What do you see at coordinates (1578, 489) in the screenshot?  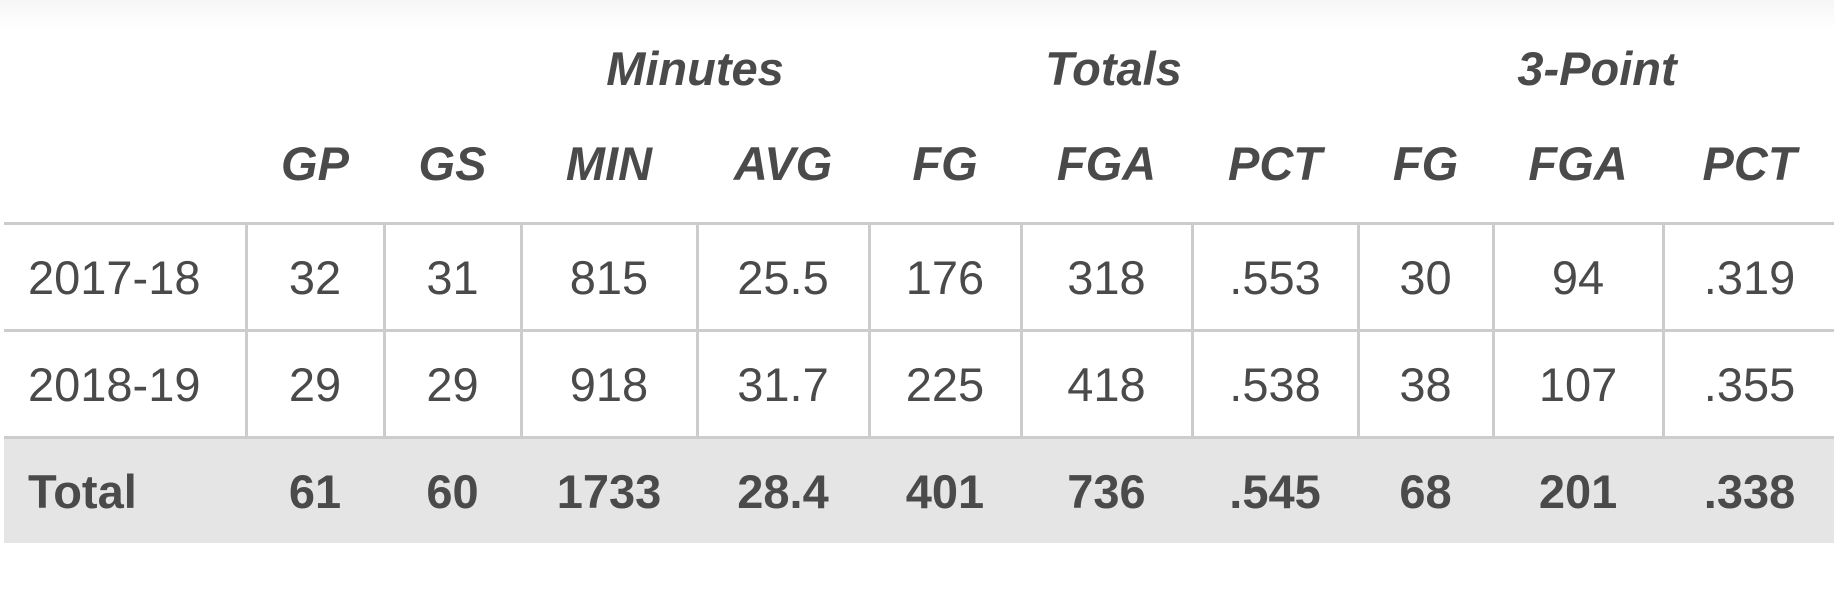 I see `total-cell: 201` at bounding box center [1578, 489].